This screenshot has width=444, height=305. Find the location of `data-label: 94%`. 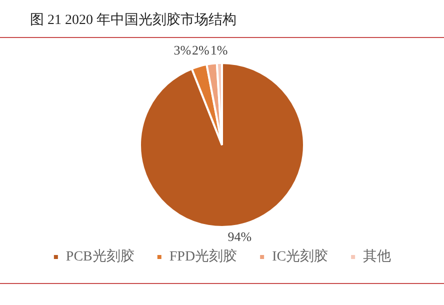

data-label: 94% is located at coordinates (240, 236).